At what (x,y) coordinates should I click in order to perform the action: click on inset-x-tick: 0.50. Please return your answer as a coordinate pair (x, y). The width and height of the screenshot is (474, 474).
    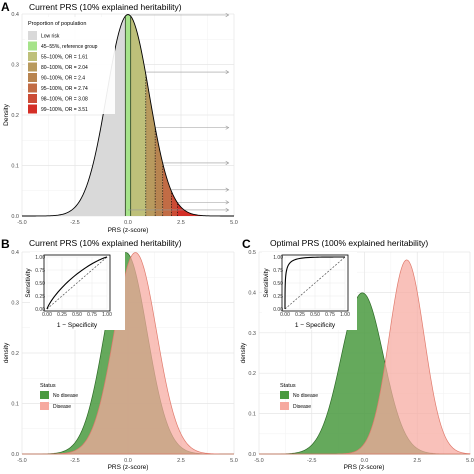
    Looking at the image, I should click on (315, 315).